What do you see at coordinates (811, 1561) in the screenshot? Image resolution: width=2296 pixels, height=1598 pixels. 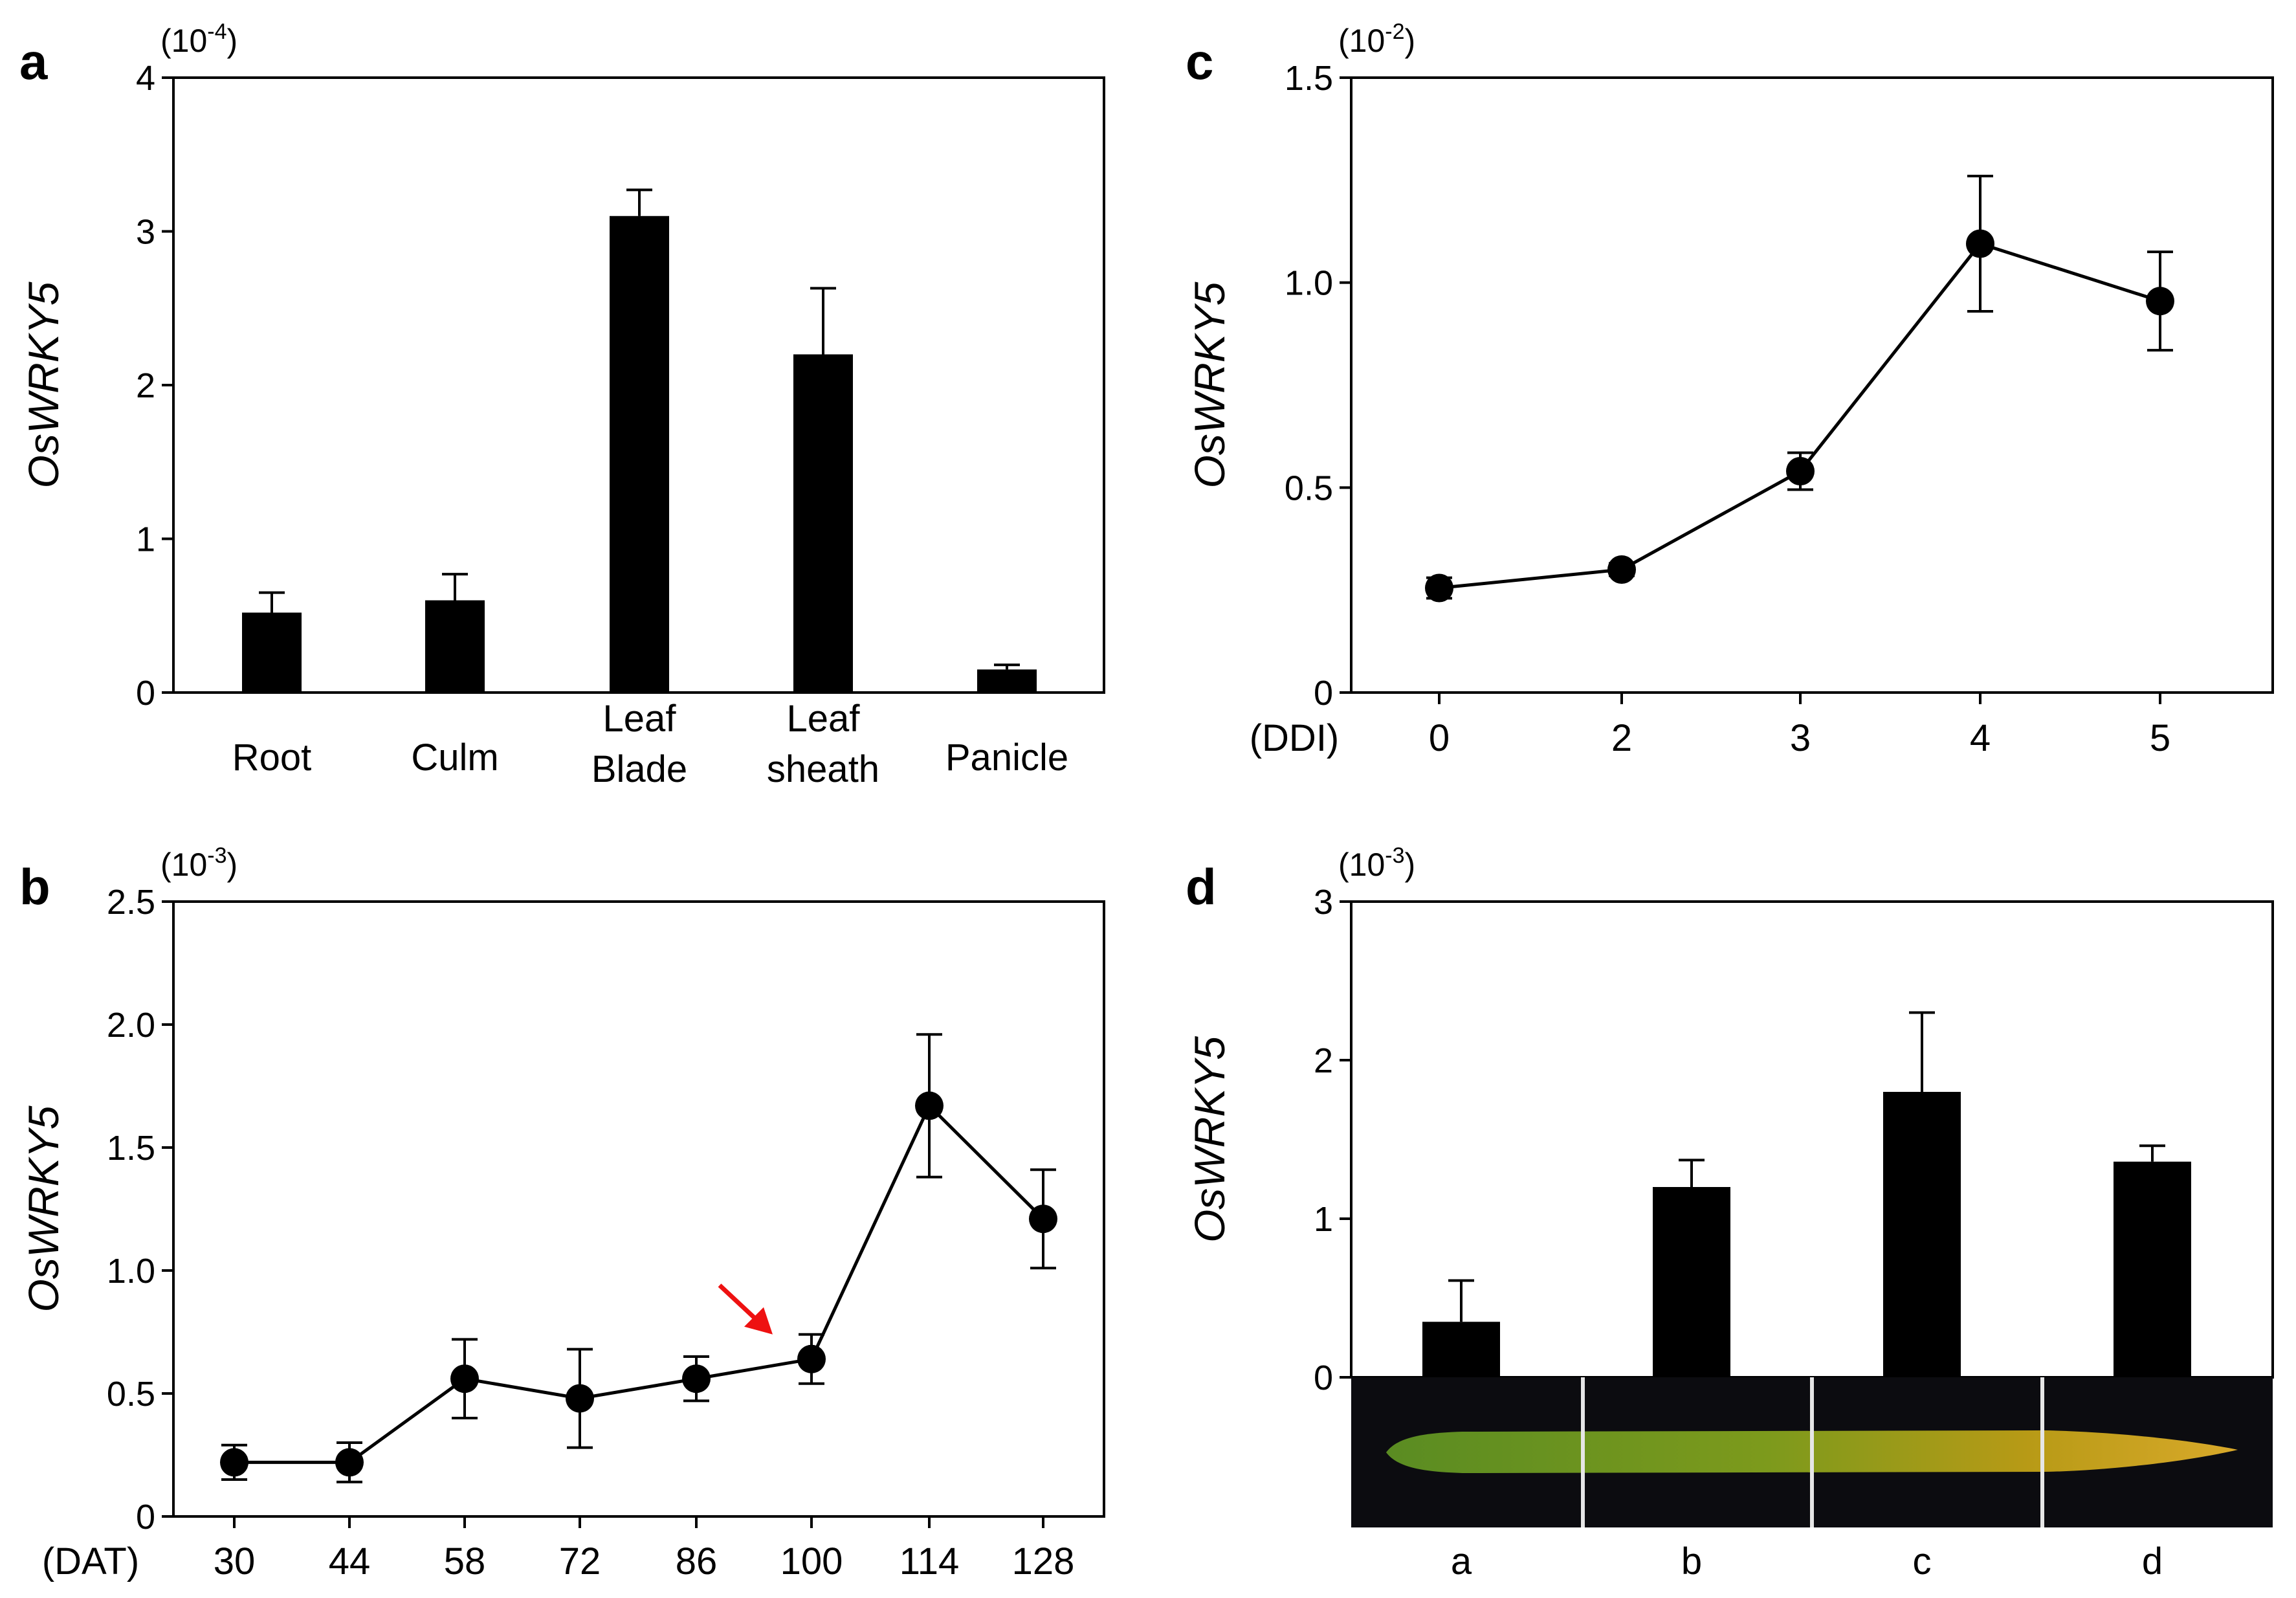 I see `x-tick-label: 100` at bounding box center [811, 1561].